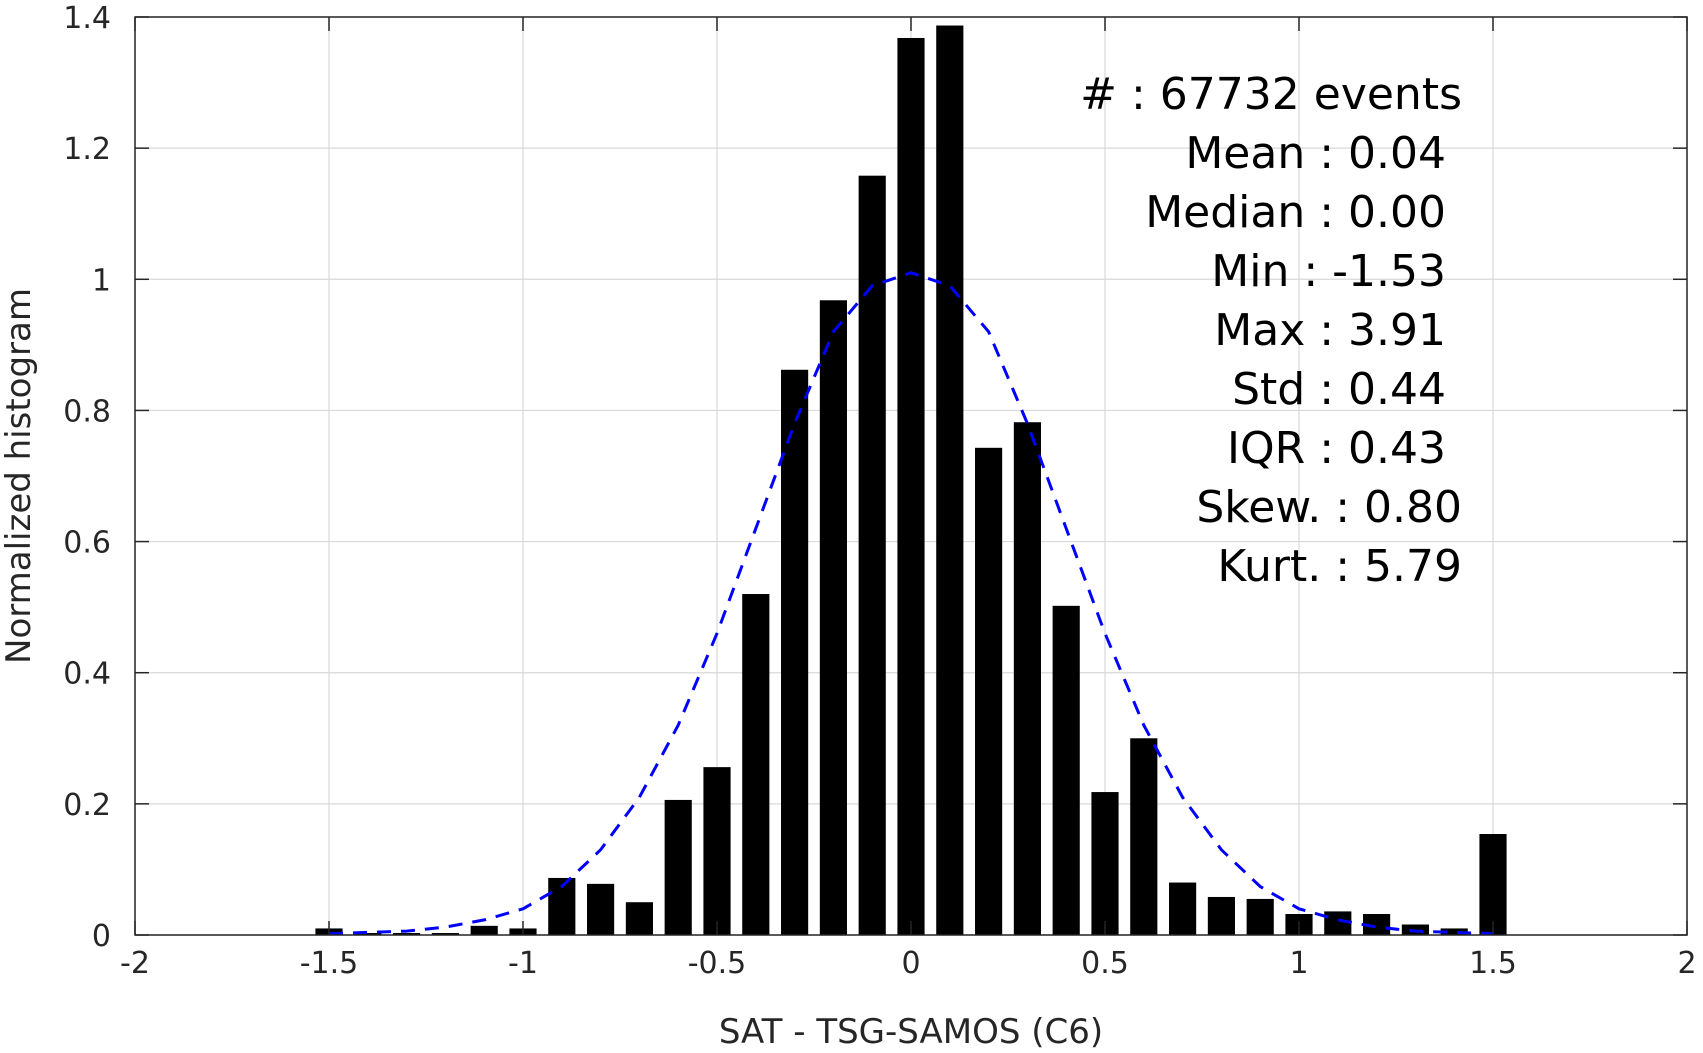 The width and height of the screenshot is (1703, 1053). I want to click on x-tick-label: -0.5, so click(717, 963).